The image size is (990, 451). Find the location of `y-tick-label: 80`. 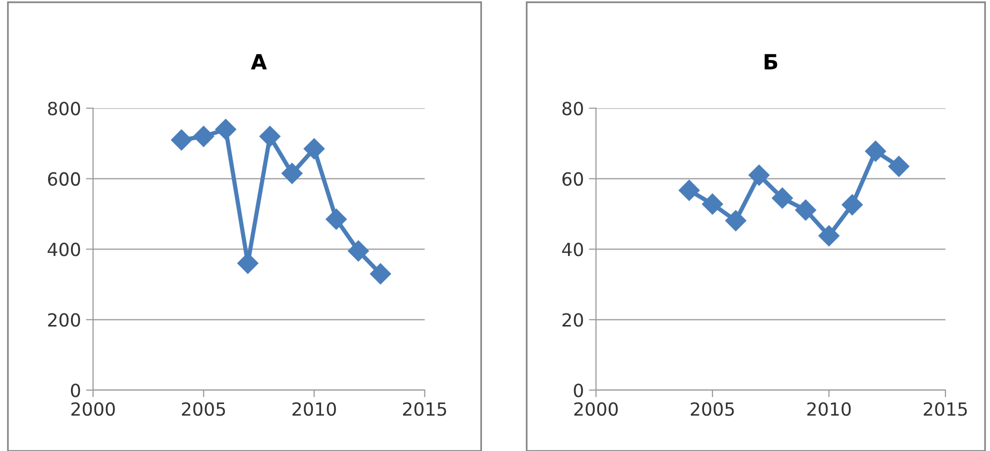

y-tick-label: 80 is located at coordinates (572, 109).